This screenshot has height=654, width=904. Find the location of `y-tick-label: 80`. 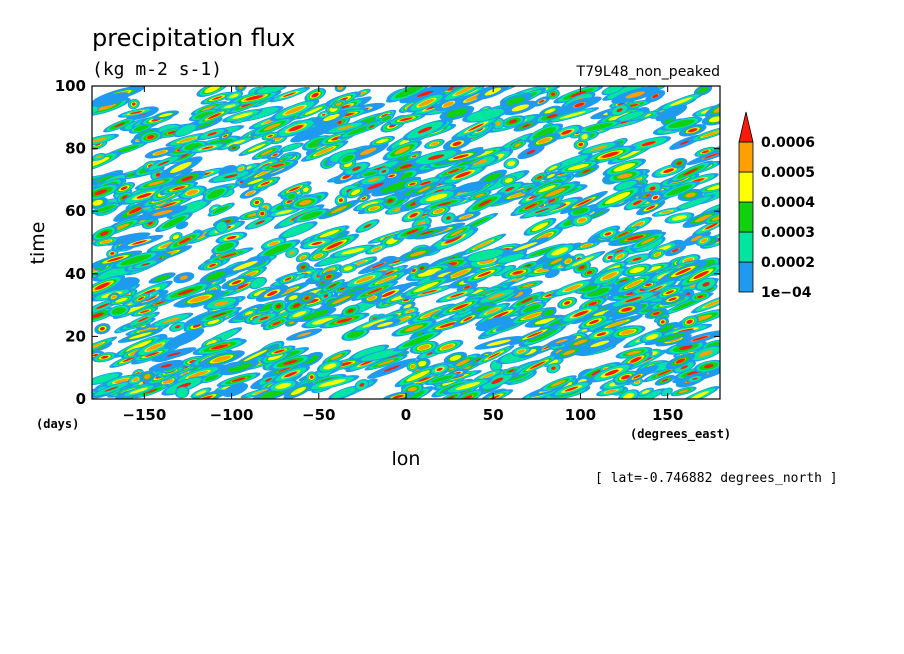

y-tick-label: 80 is located at coordinates (75, 149).